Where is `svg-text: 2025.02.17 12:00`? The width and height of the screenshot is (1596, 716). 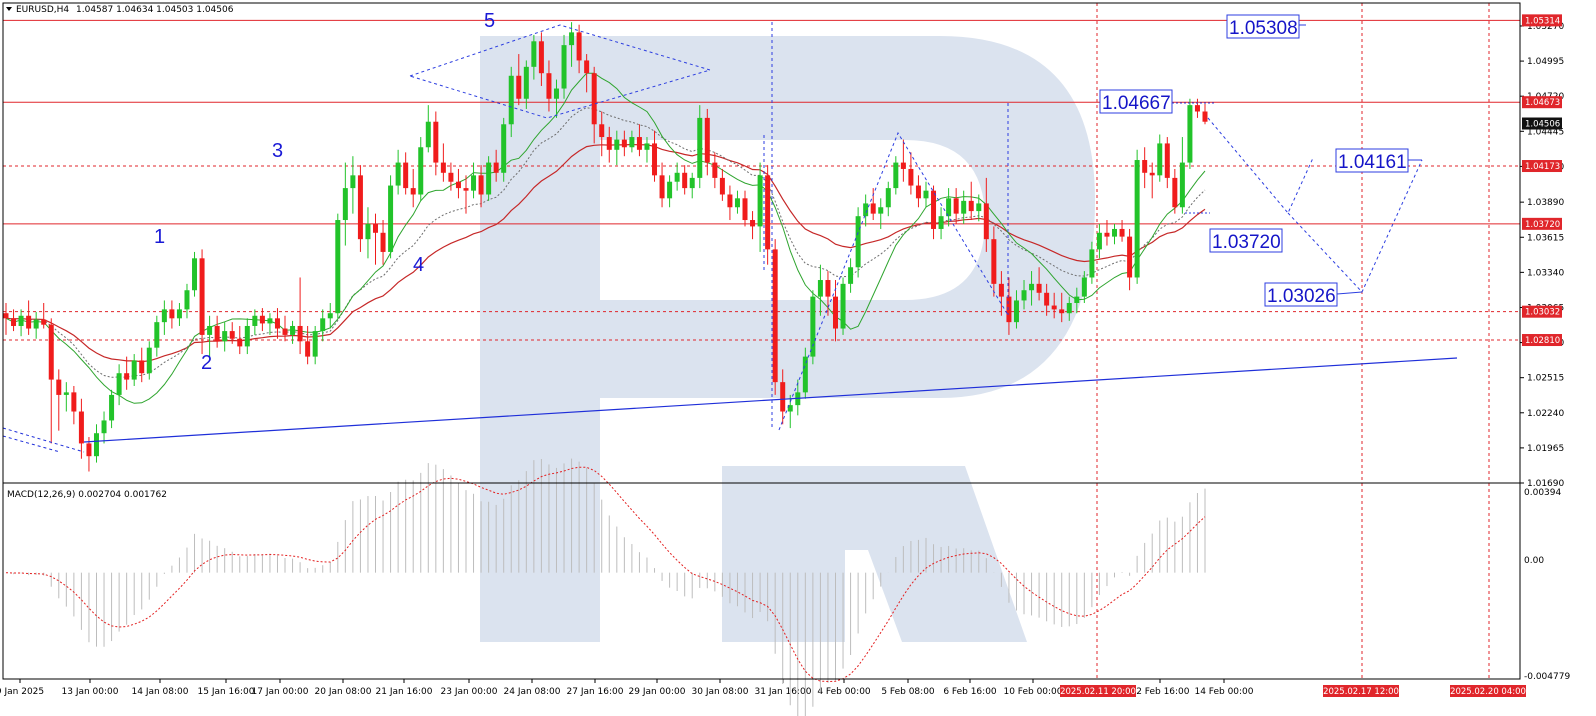
svg-text: 2025.02.17 12:00 is located at coordinates (1361, 692).